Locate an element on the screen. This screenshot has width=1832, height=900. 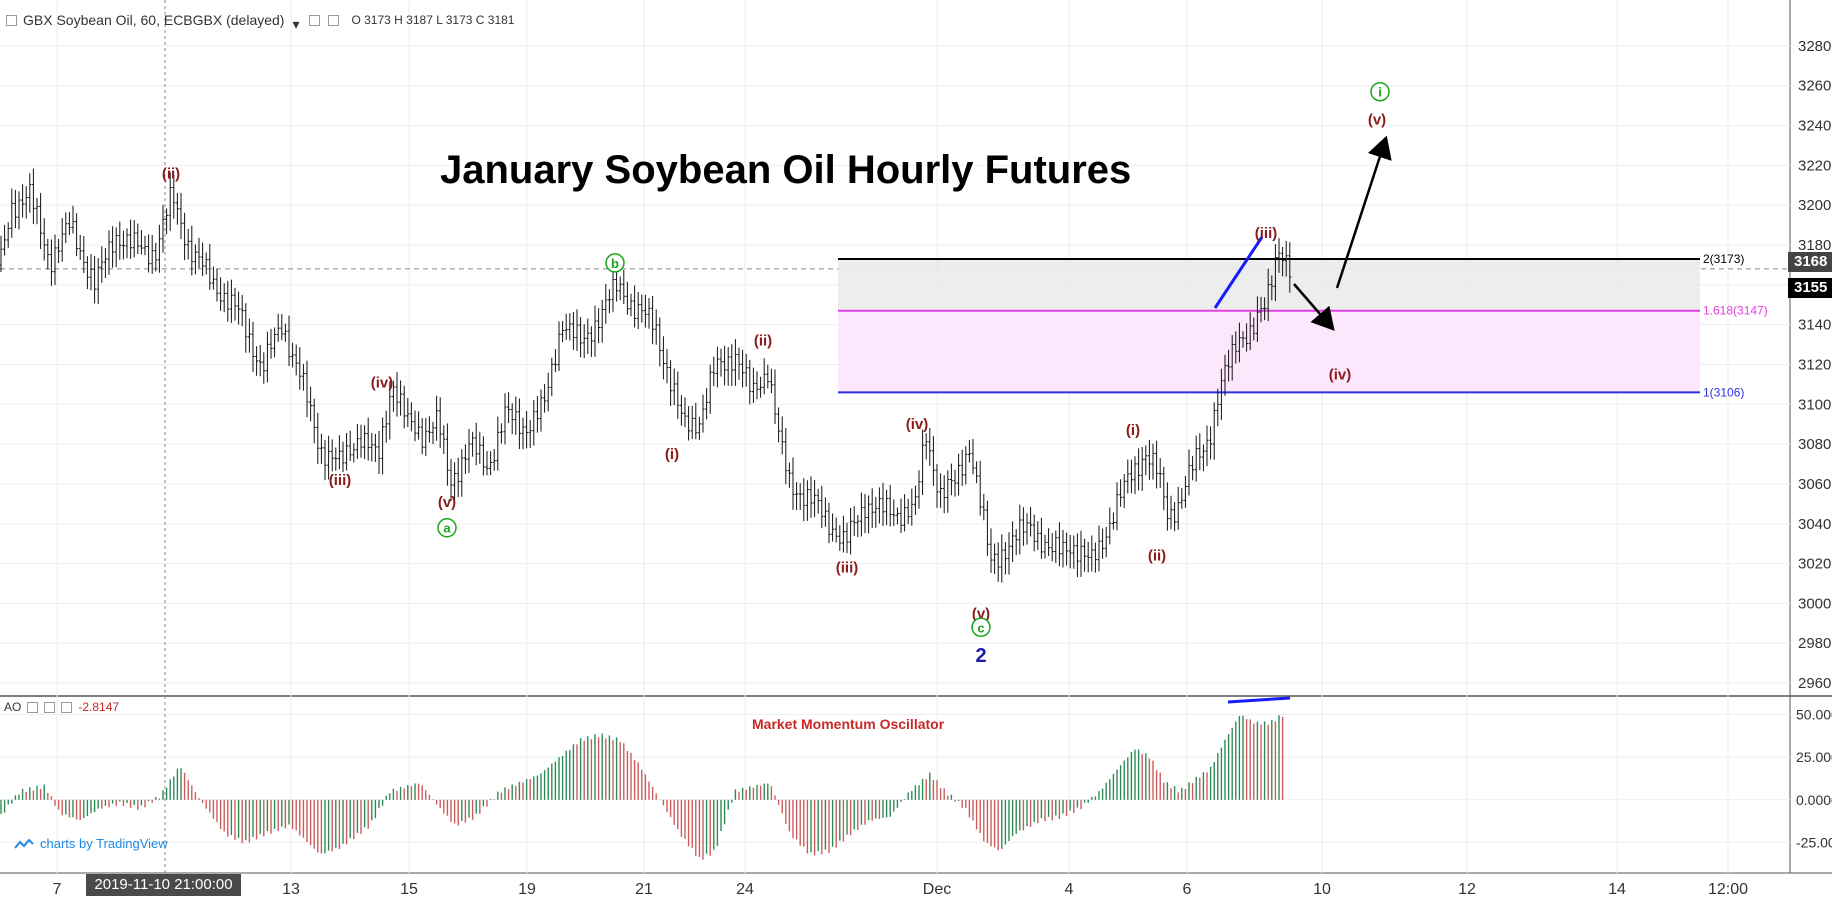
price-tick-label: 3240 is located at coordinates (1814, 126).